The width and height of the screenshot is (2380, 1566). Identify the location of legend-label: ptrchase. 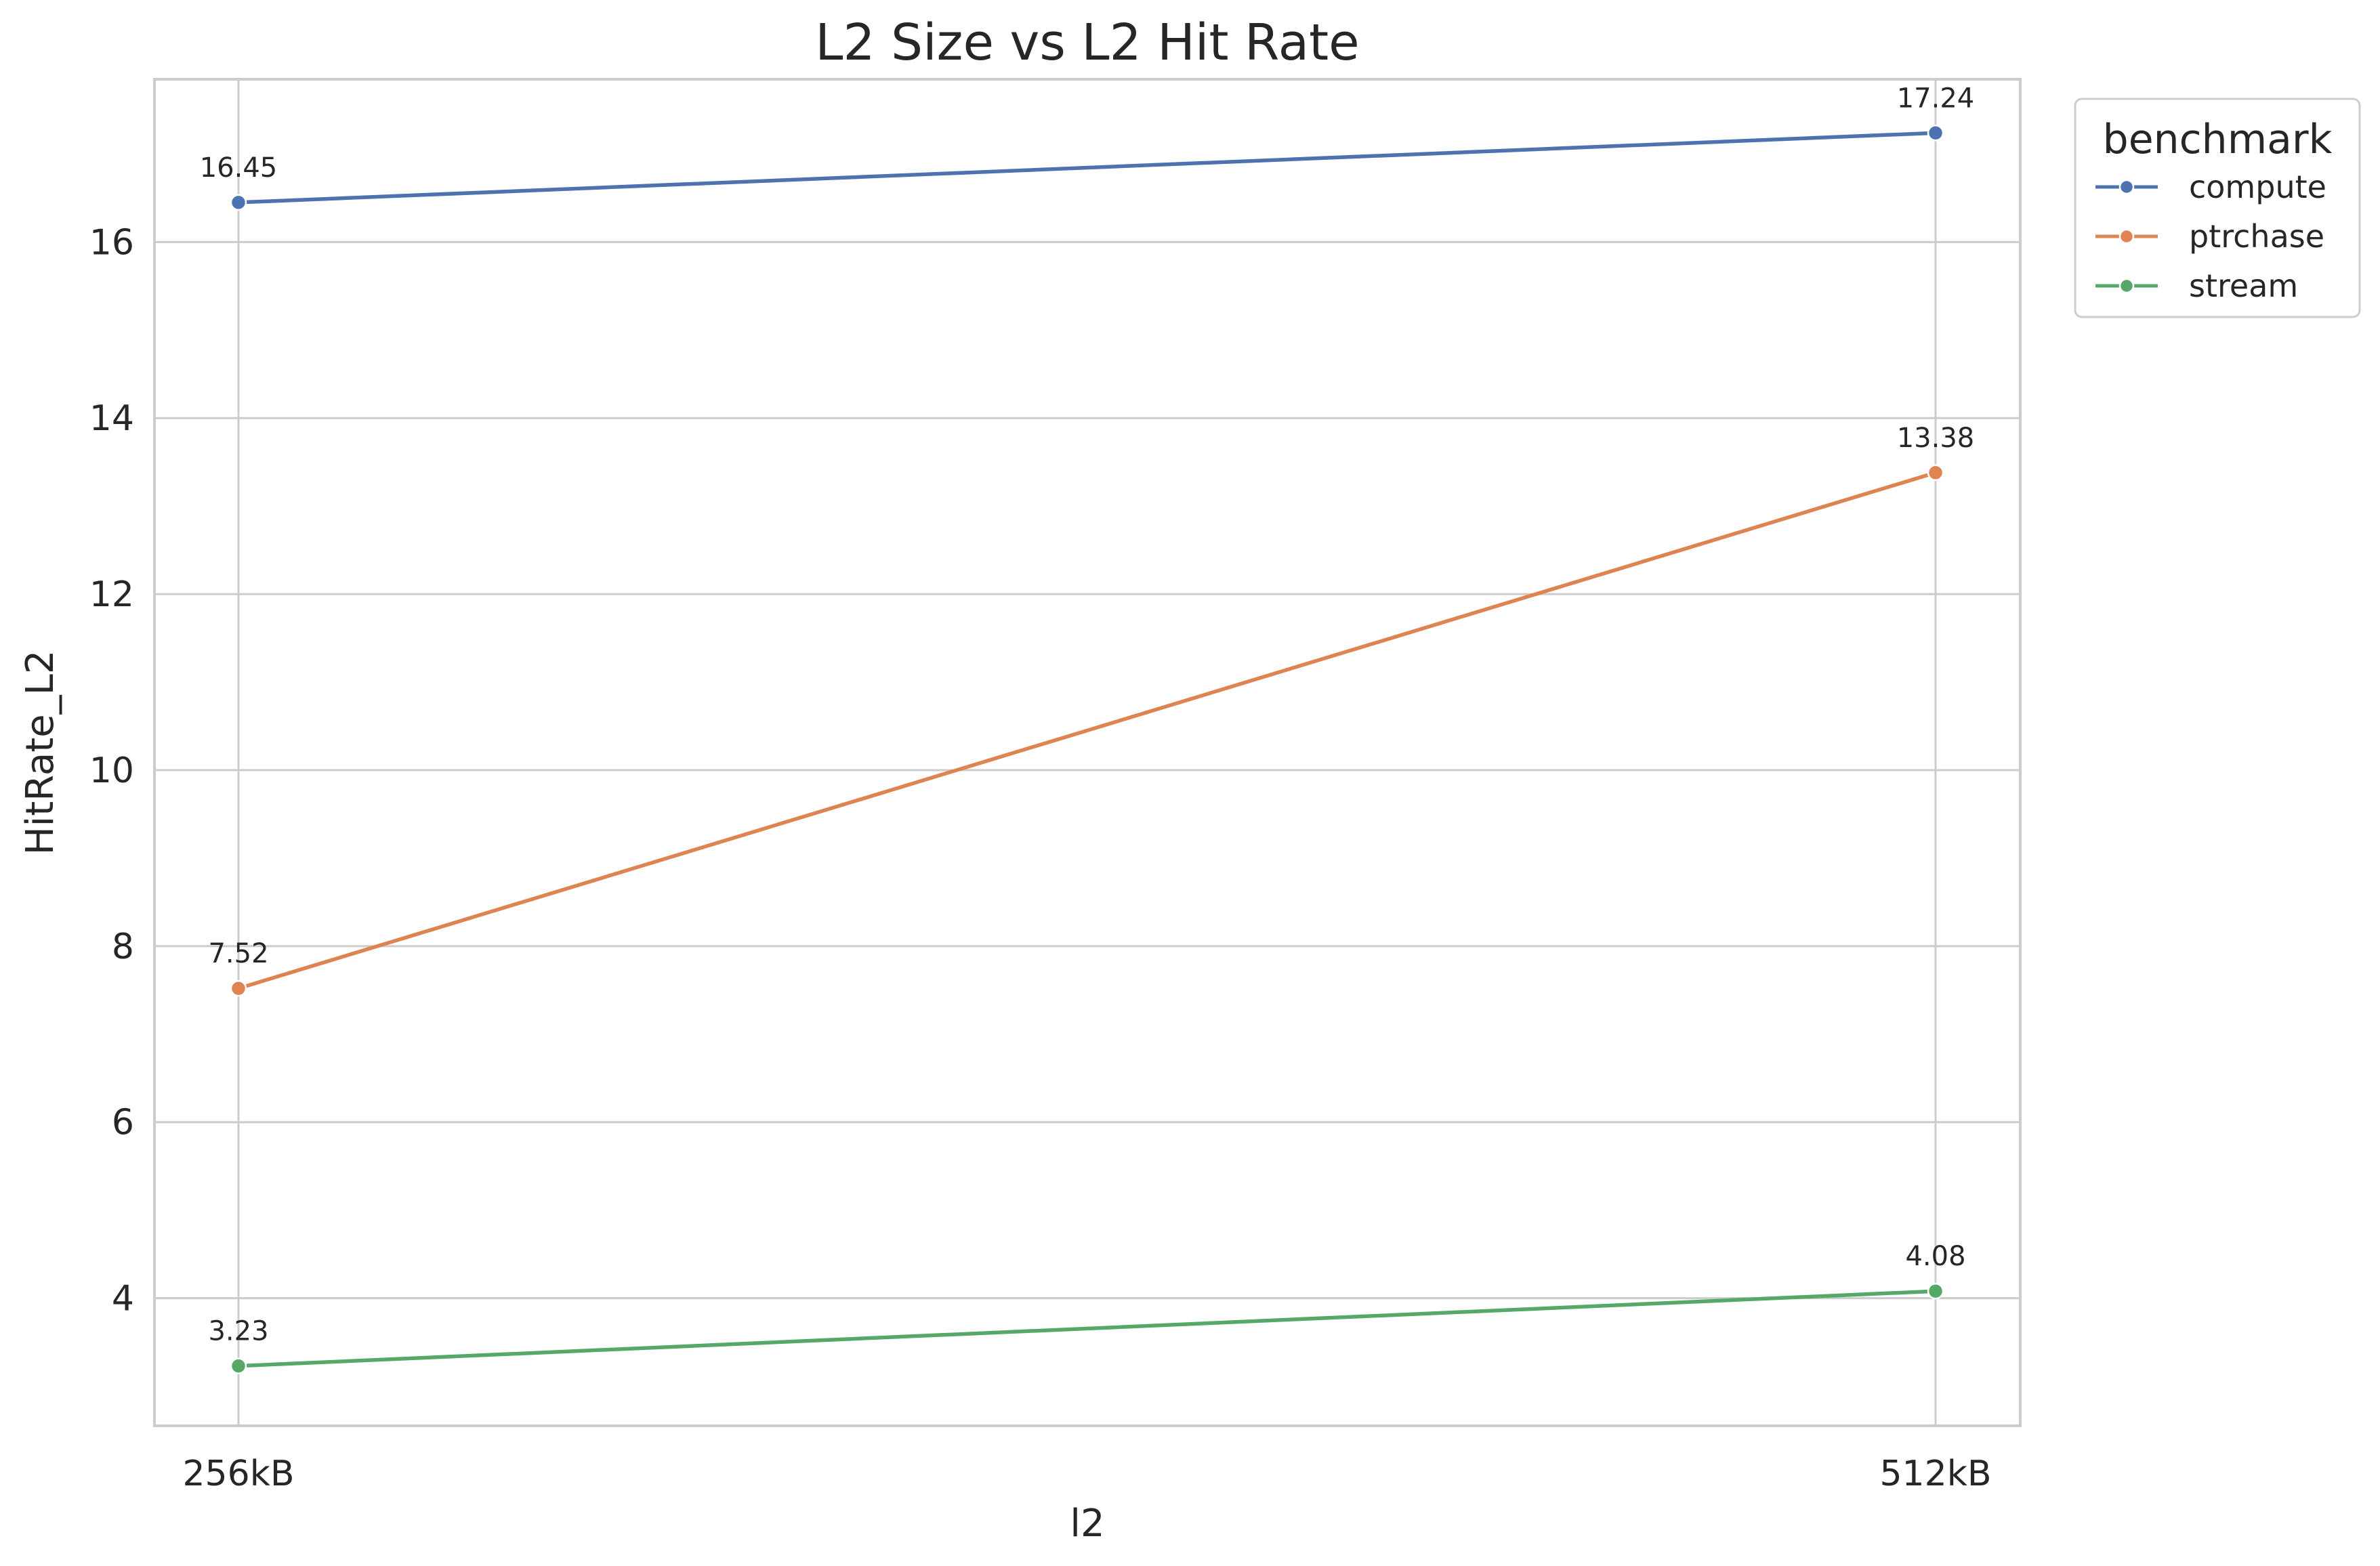
(2257, 236).